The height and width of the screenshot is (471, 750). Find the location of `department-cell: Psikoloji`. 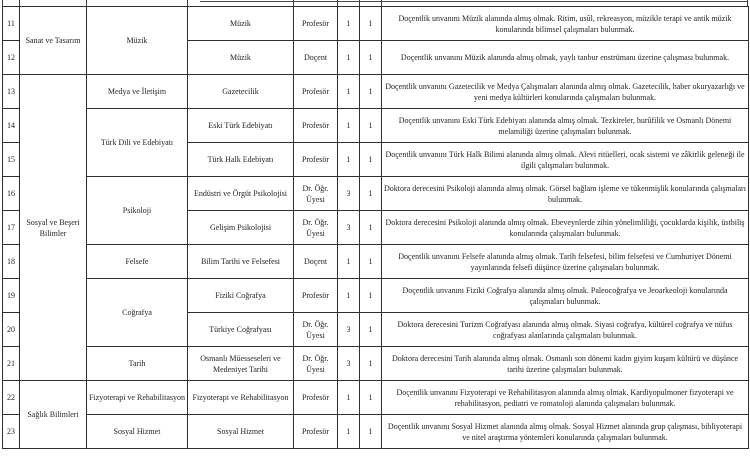

department-cell: Psikoloji is located at coordinates (137, 210).